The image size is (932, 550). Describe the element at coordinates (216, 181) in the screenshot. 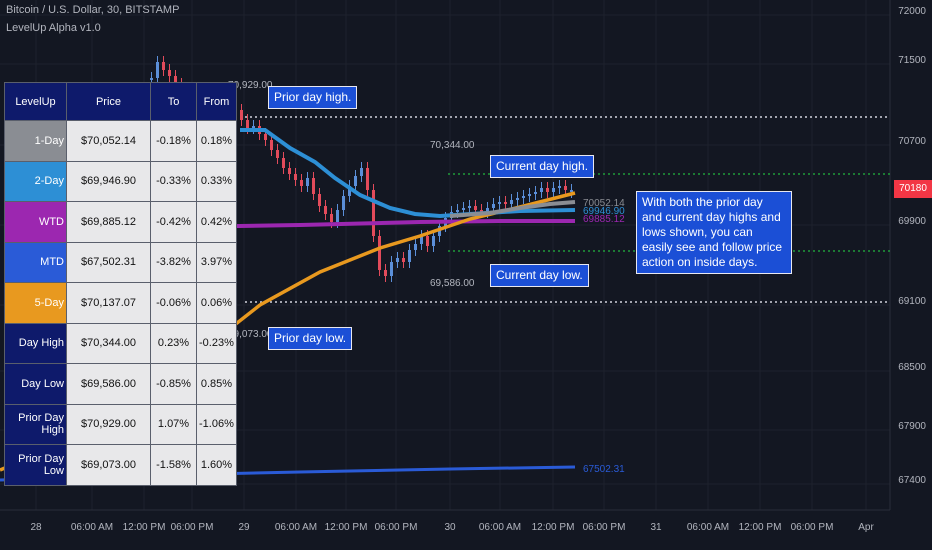

I see `row-from: 0.33%` at that location.